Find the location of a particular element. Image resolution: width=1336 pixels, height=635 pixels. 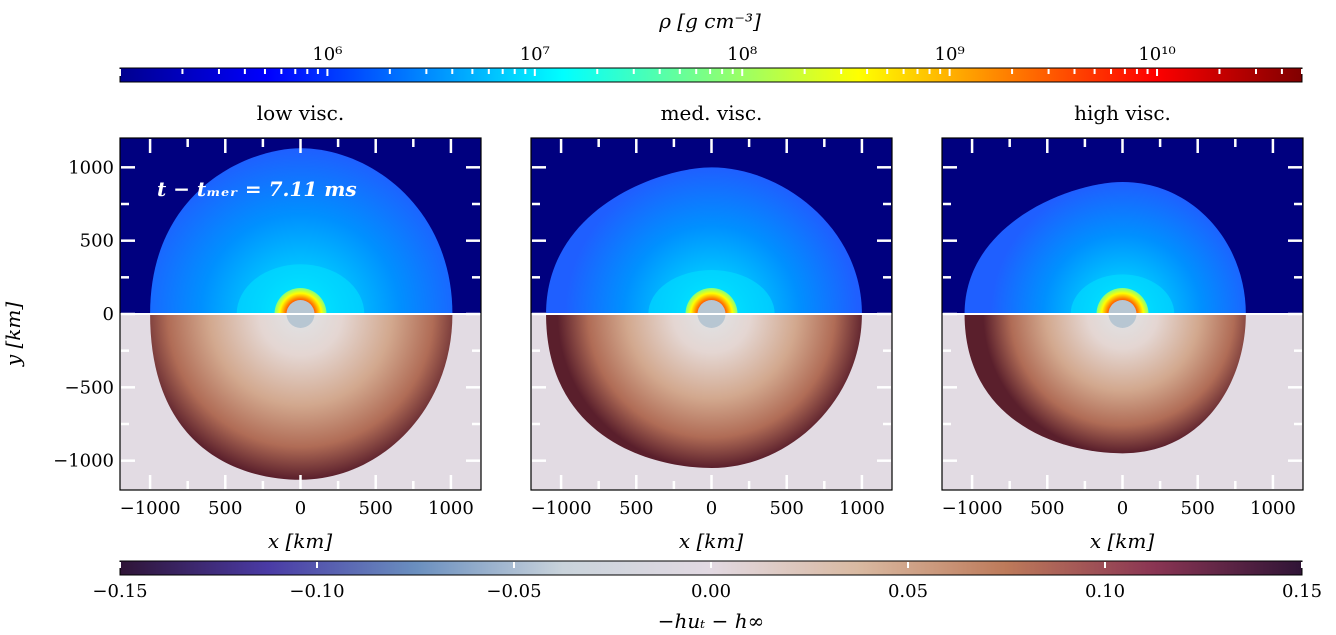

density-tick-label-2: 10⁸ is located at coordinates (742, 54).